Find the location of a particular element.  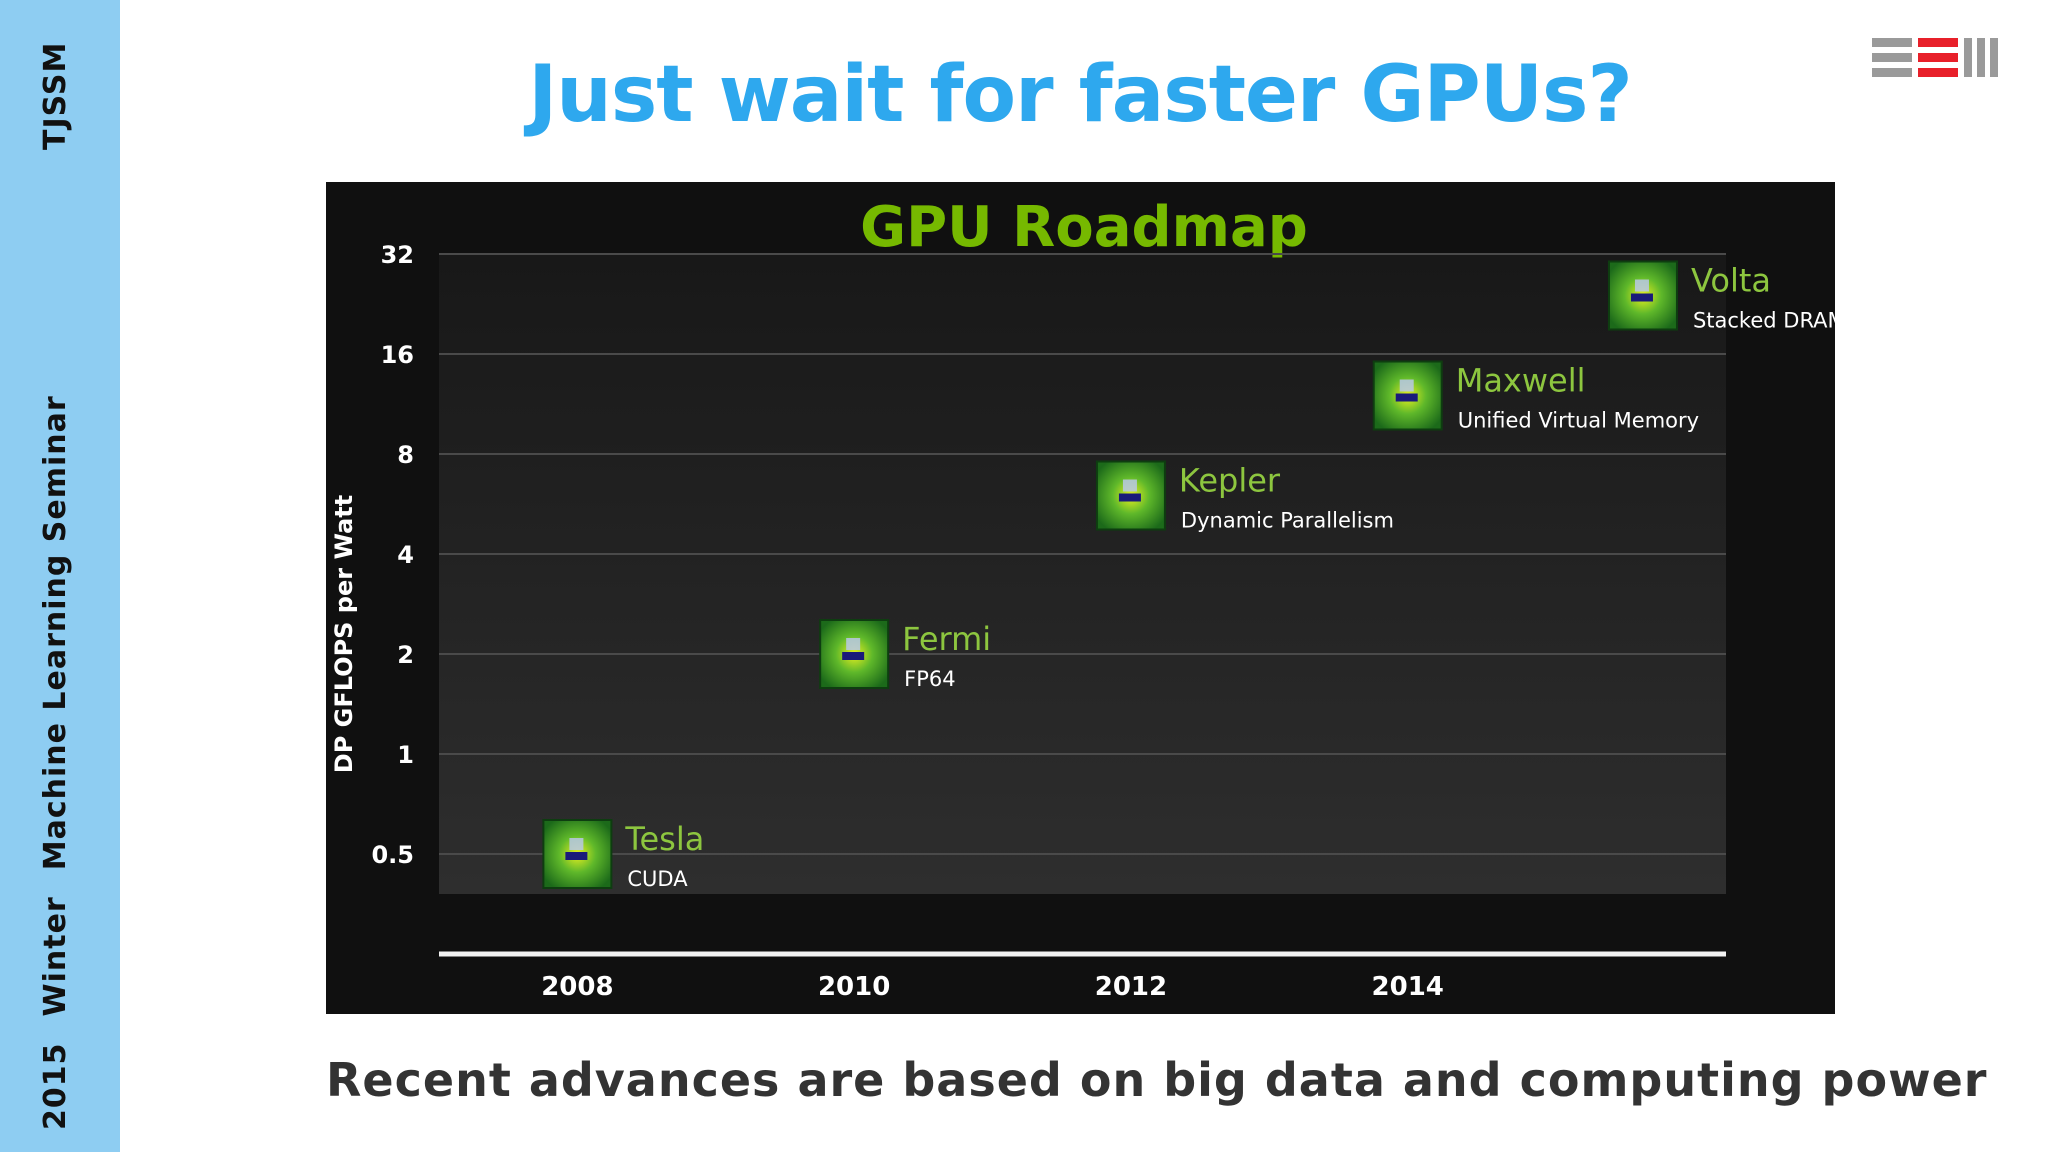

point-feature-label: Unified Virtual Memory is located at coordinates (1578, 421).